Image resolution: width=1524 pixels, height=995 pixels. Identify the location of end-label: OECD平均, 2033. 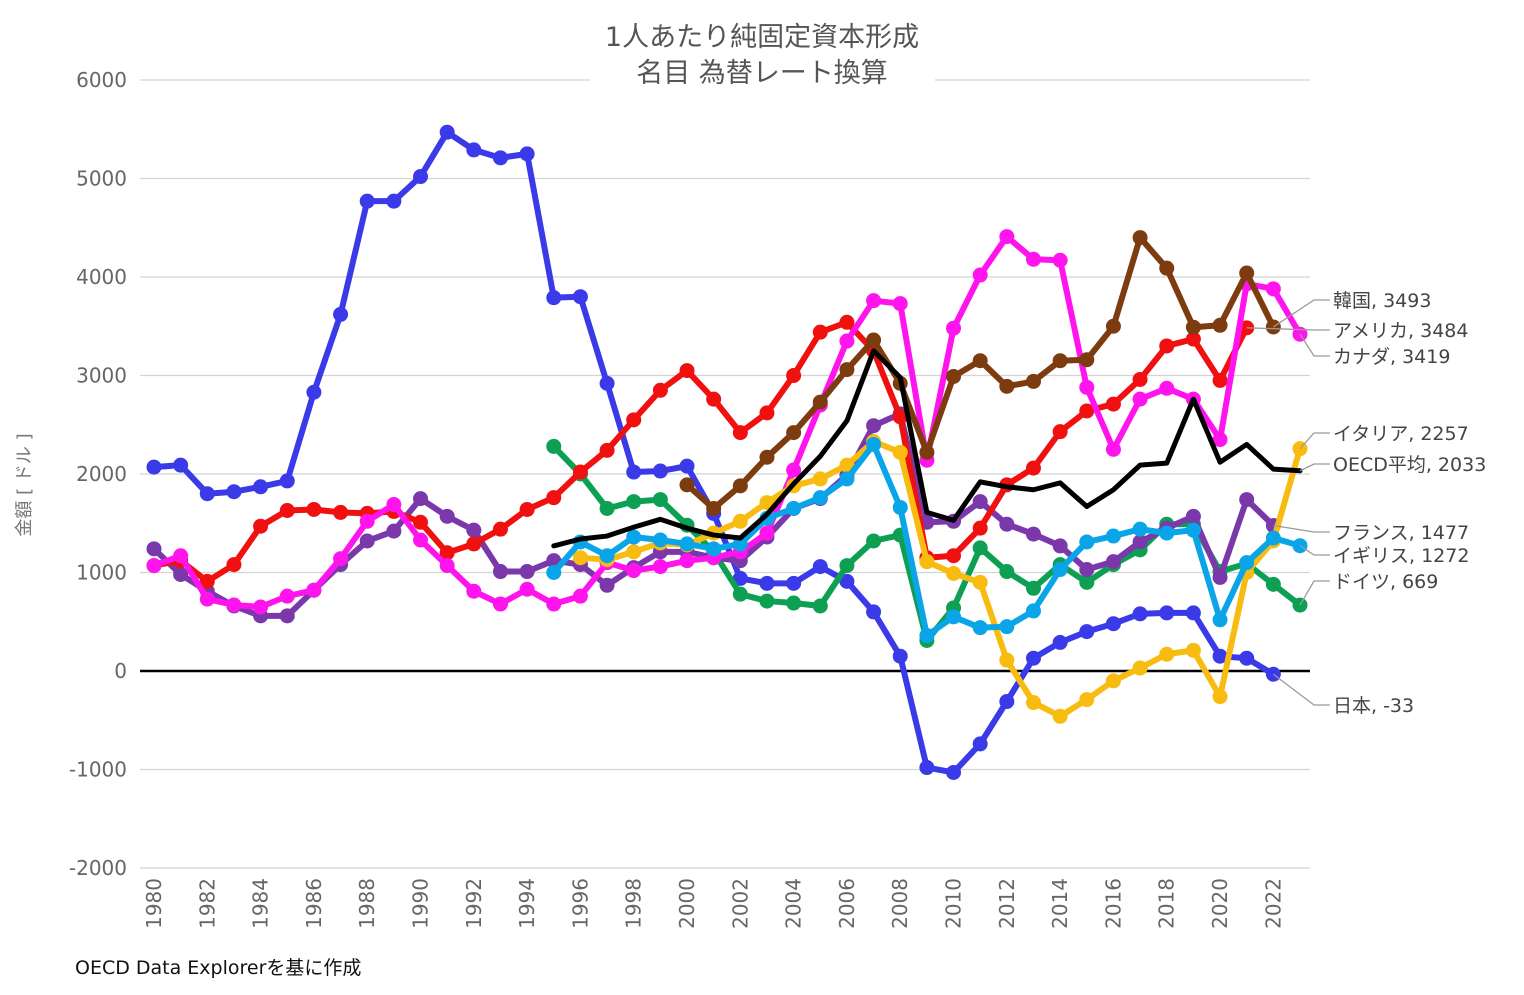
(1409, 465).